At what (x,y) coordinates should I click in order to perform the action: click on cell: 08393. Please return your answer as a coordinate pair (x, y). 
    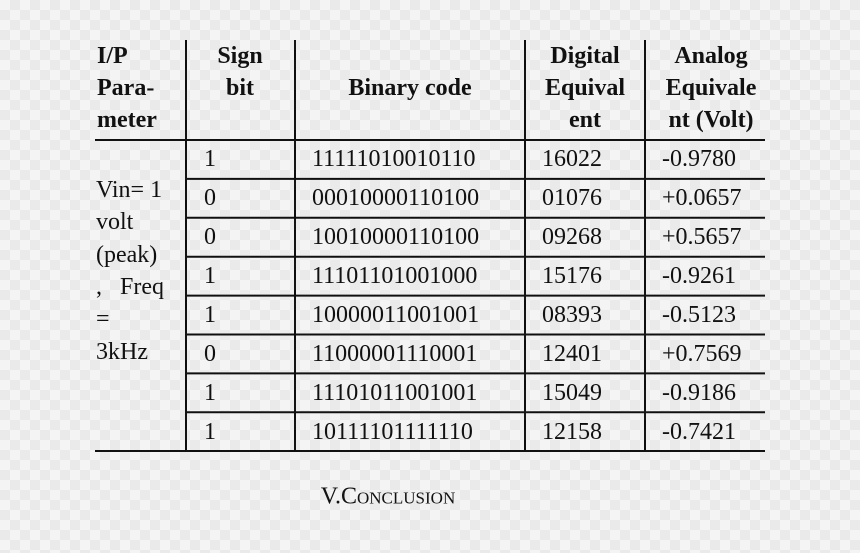
    Looking at the image, I should click on (572, 315).